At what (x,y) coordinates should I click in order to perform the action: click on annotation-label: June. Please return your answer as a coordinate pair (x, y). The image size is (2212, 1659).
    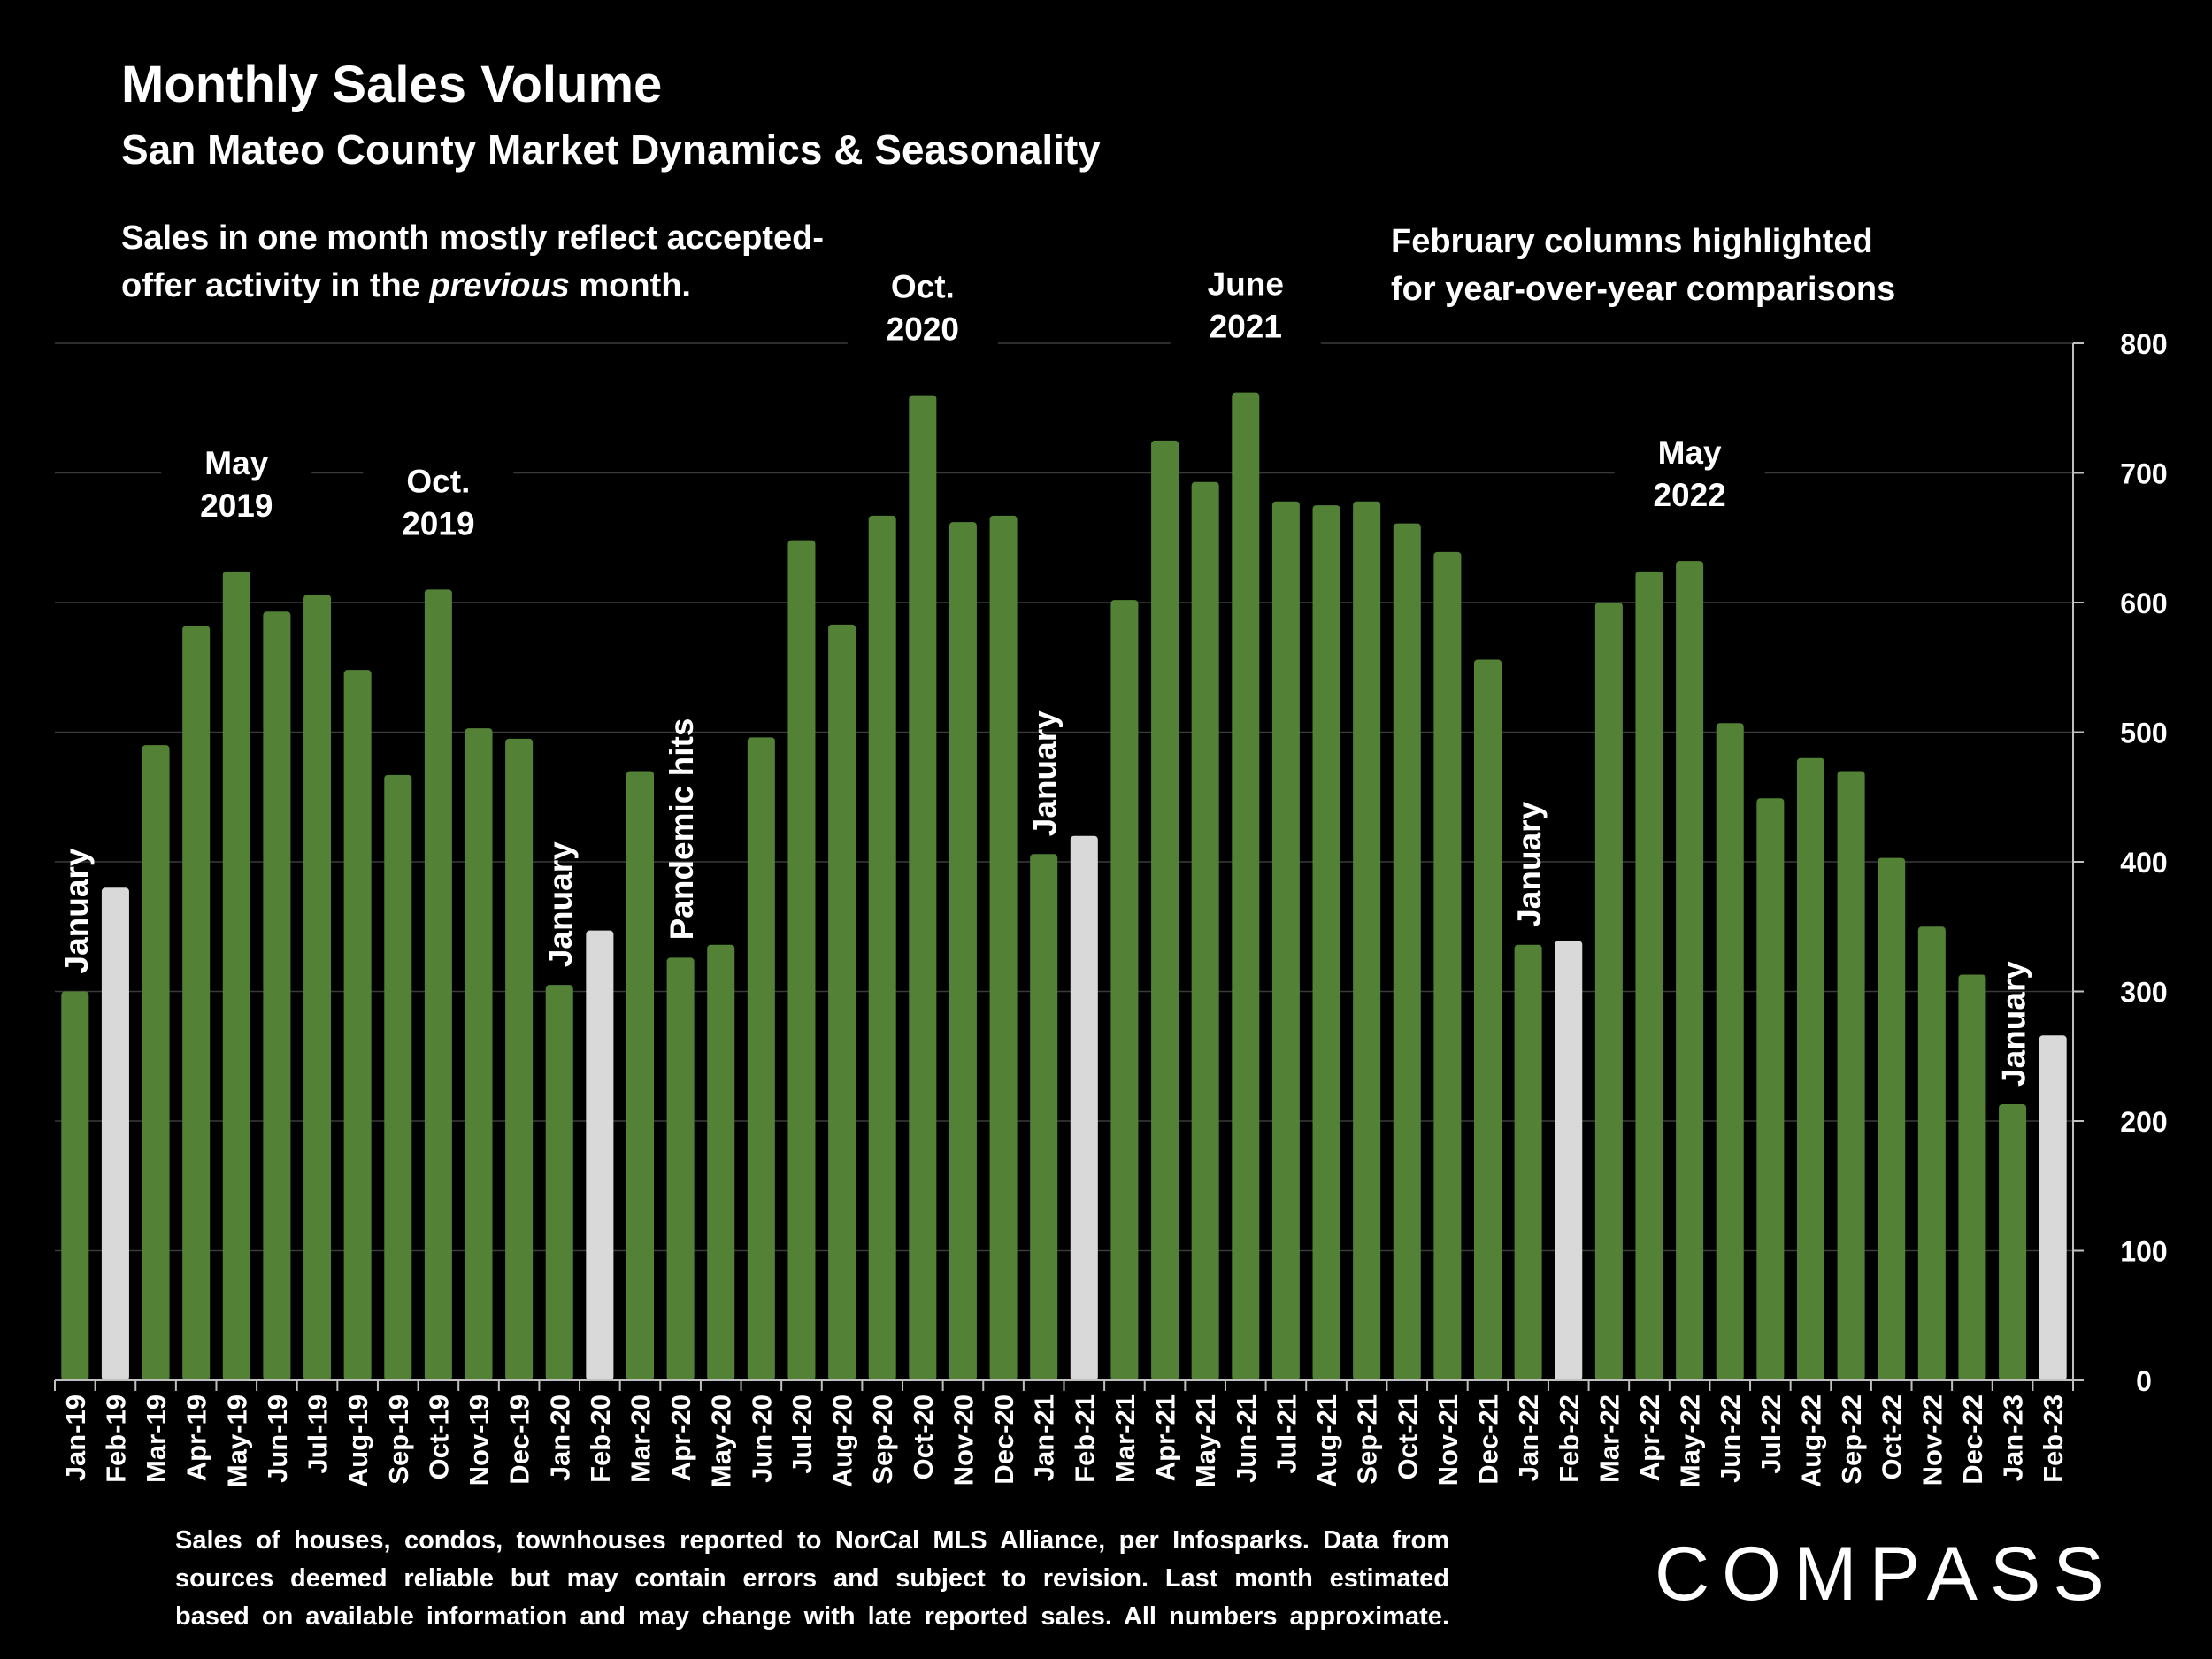
    Looking at the image, I should click on (1246, 285).